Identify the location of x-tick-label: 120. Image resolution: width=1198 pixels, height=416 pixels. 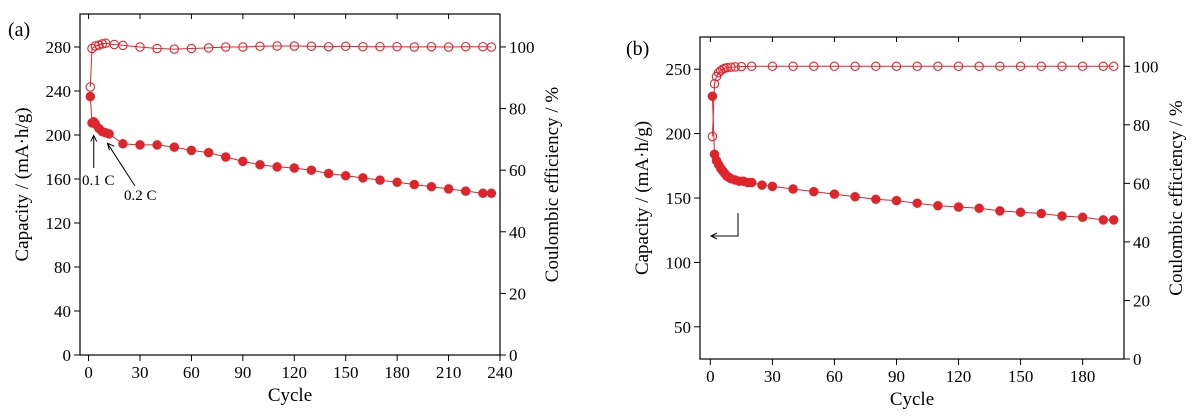
(295, 372).